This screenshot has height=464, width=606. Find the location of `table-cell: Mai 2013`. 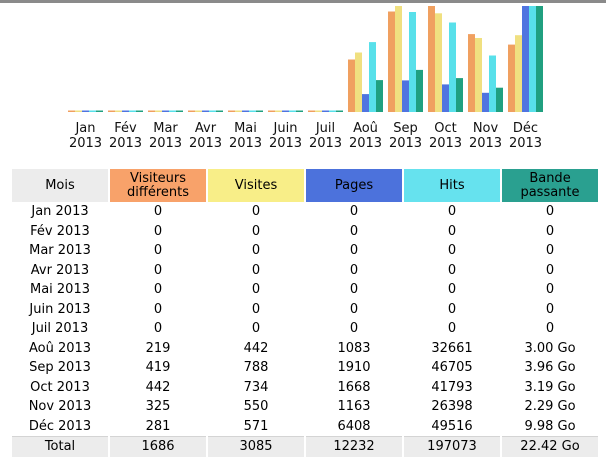

table-cell: Mai 2013 is located at coordinates (59, 290).